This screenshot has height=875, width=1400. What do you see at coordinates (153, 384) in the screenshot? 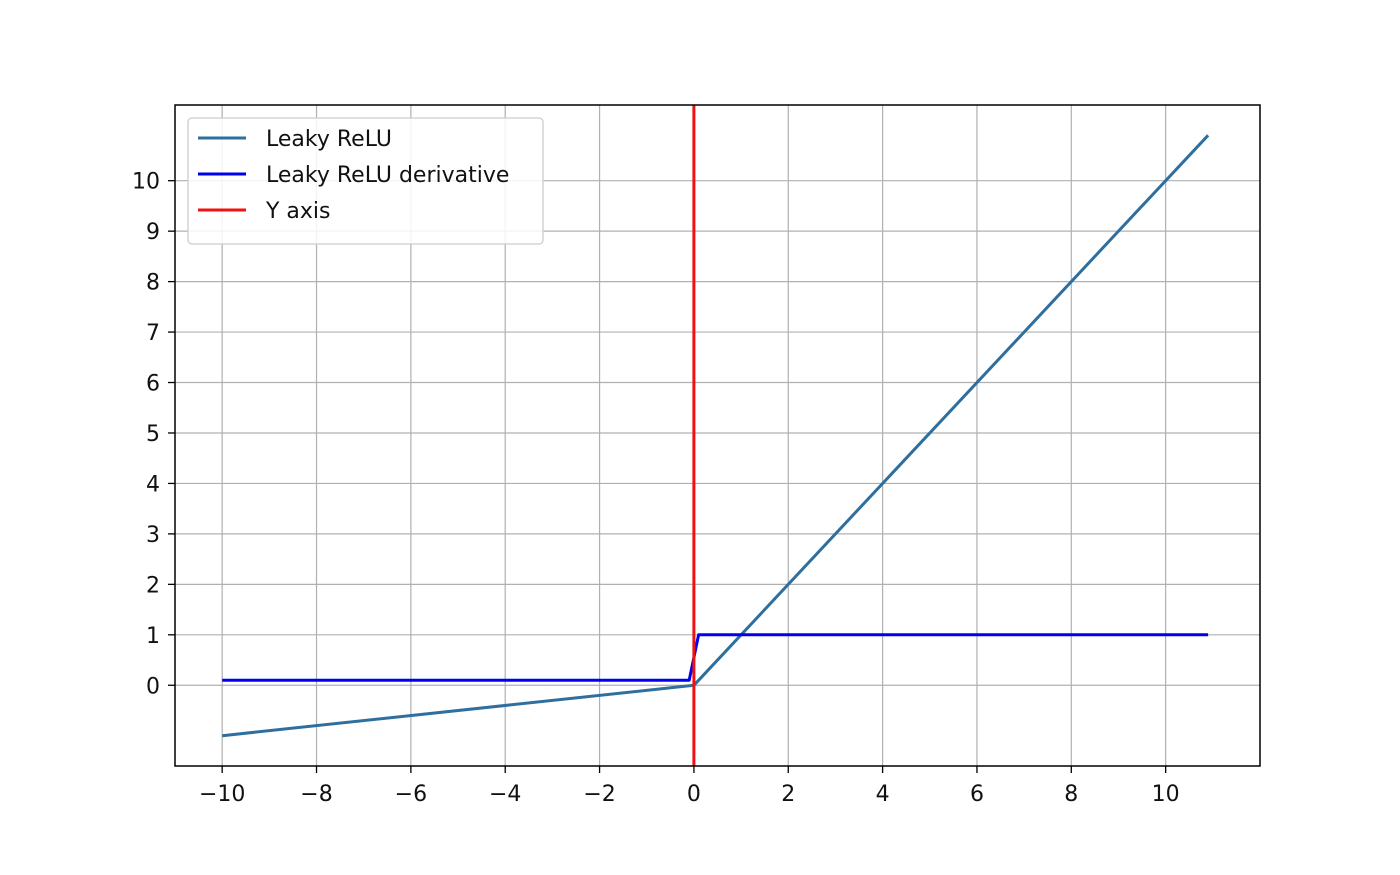
I see `y-tick-label: 6` at bounding box center [153, 384].